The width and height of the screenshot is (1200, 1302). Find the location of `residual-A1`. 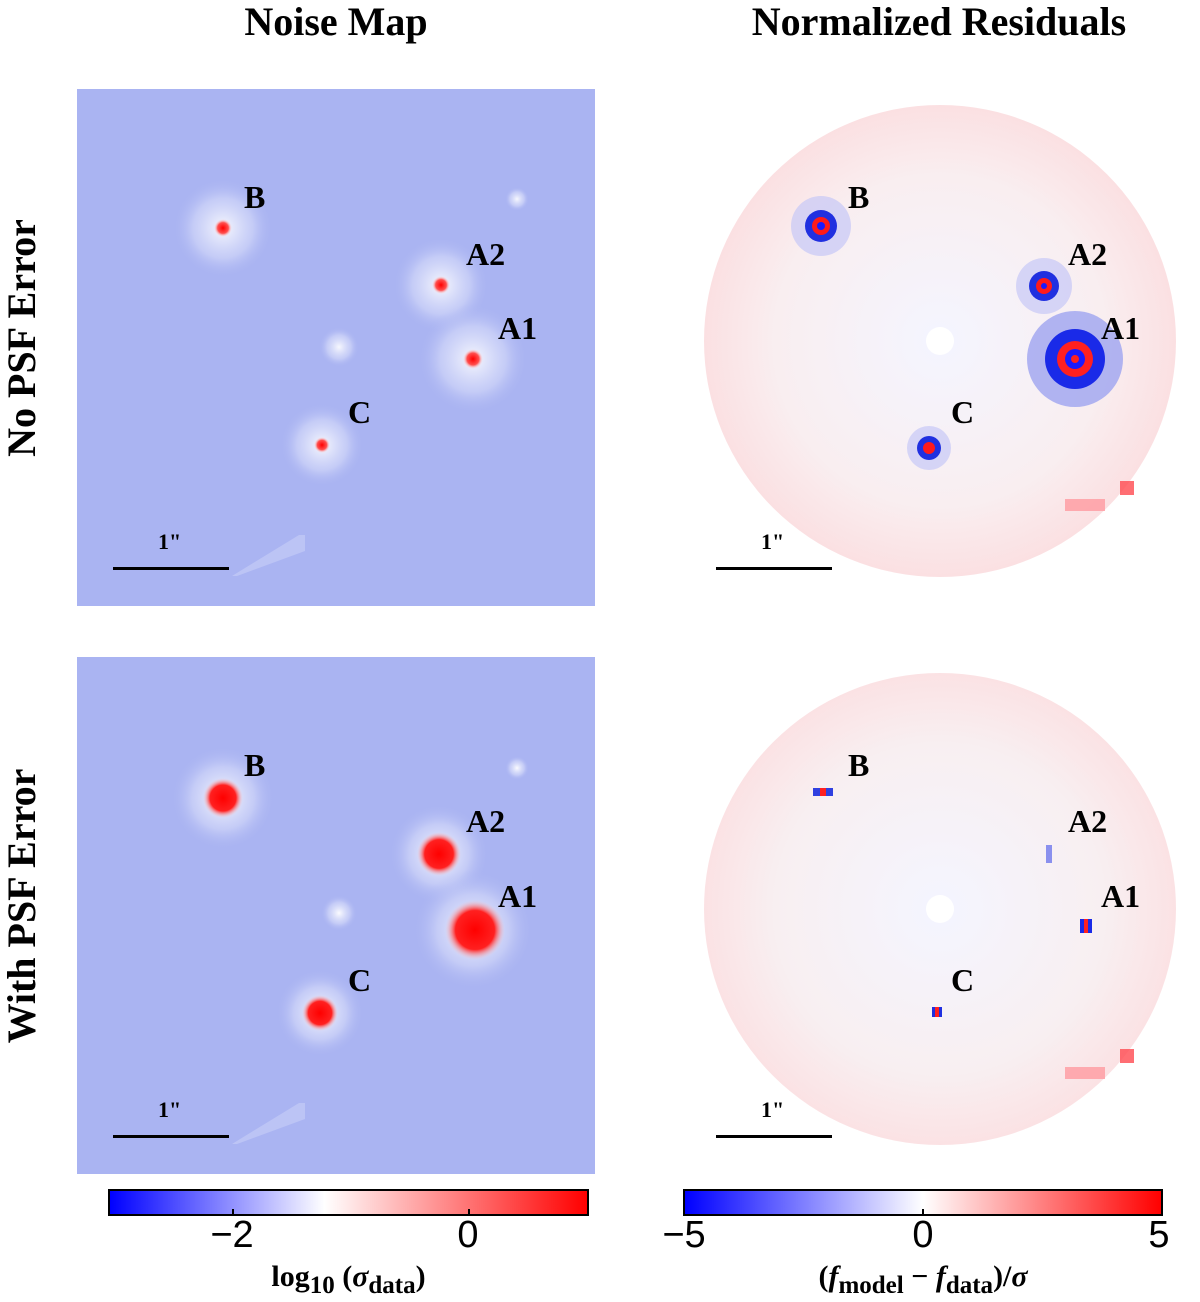

residual-A1 is located at coordinates (1075, 359).